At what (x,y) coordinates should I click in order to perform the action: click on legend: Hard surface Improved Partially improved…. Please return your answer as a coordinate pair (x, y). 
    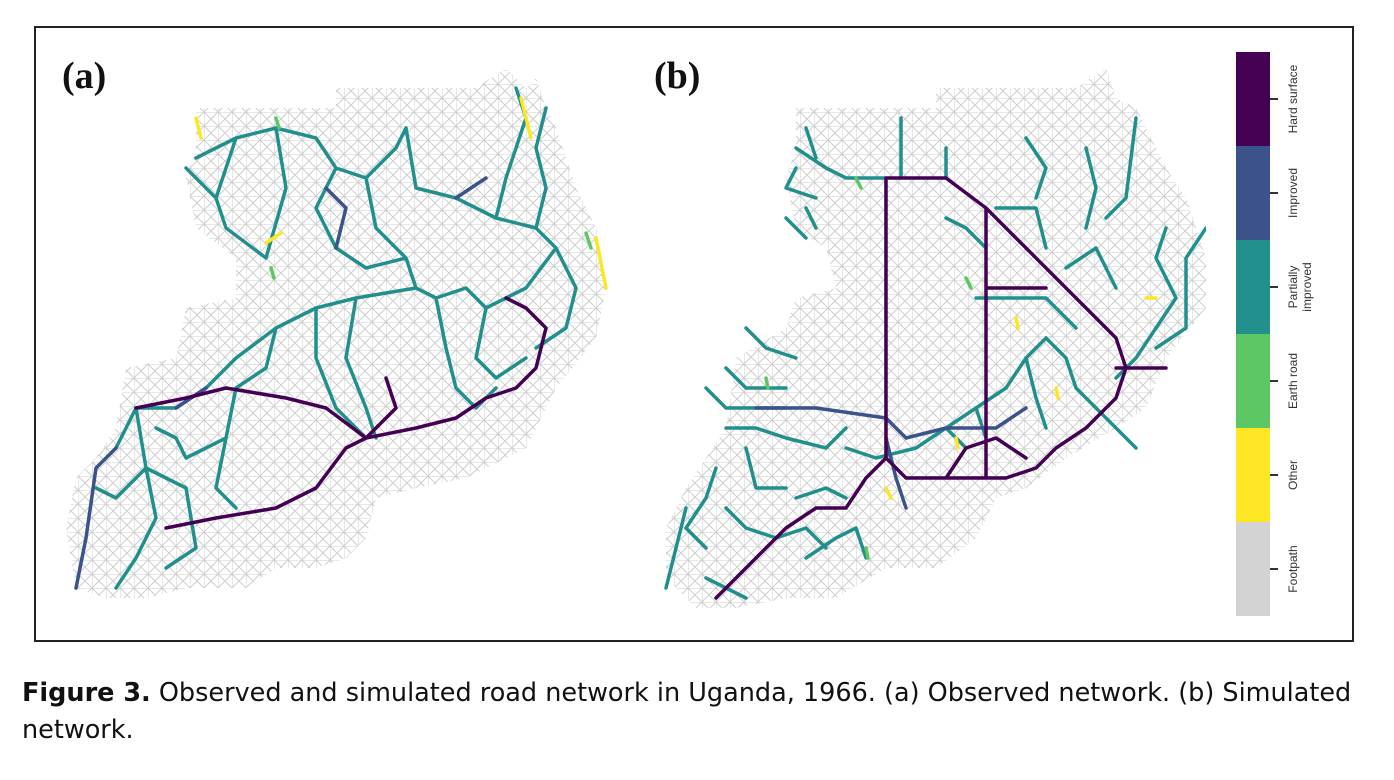
    Looking at the image, I should click on (1291, 337).